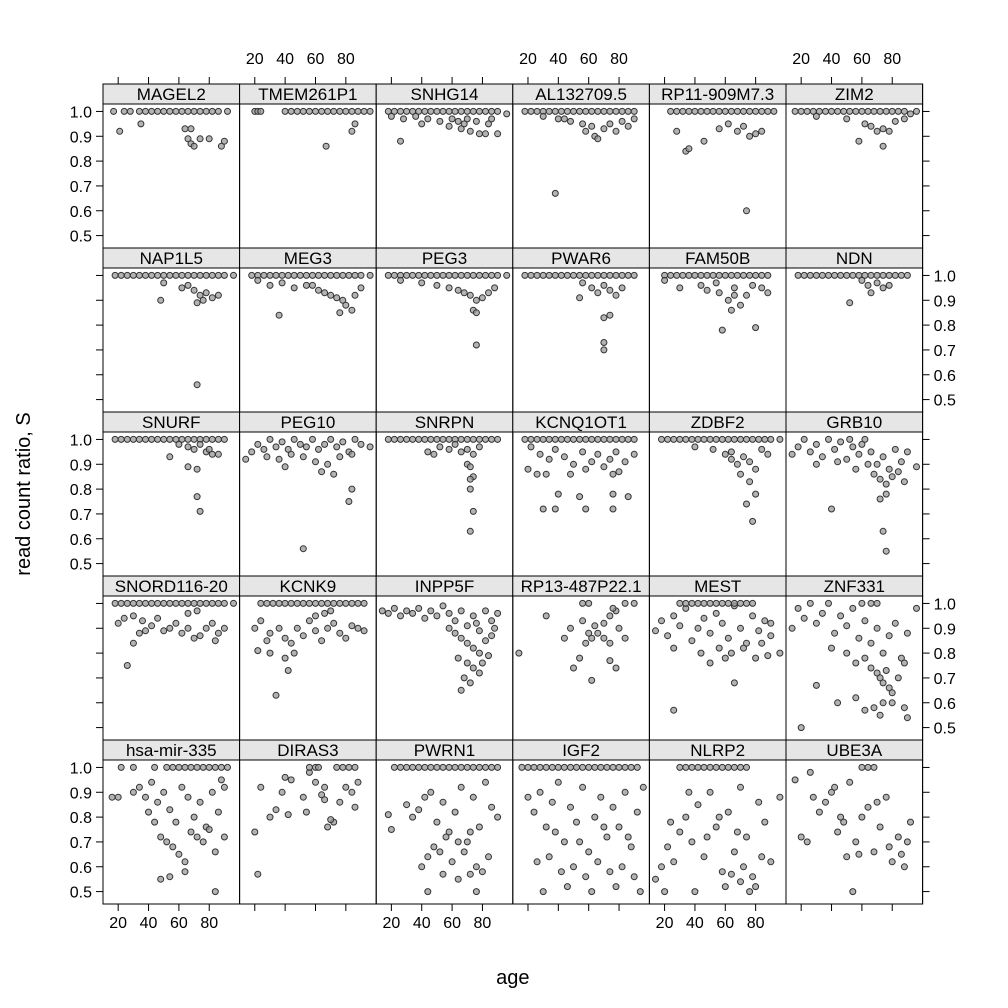 The height and width of the screenshot is (1008, 1008). Describe the element at coordinates (717, 750) in the screenshot. I see `panel-title: NLRP2` at that location.